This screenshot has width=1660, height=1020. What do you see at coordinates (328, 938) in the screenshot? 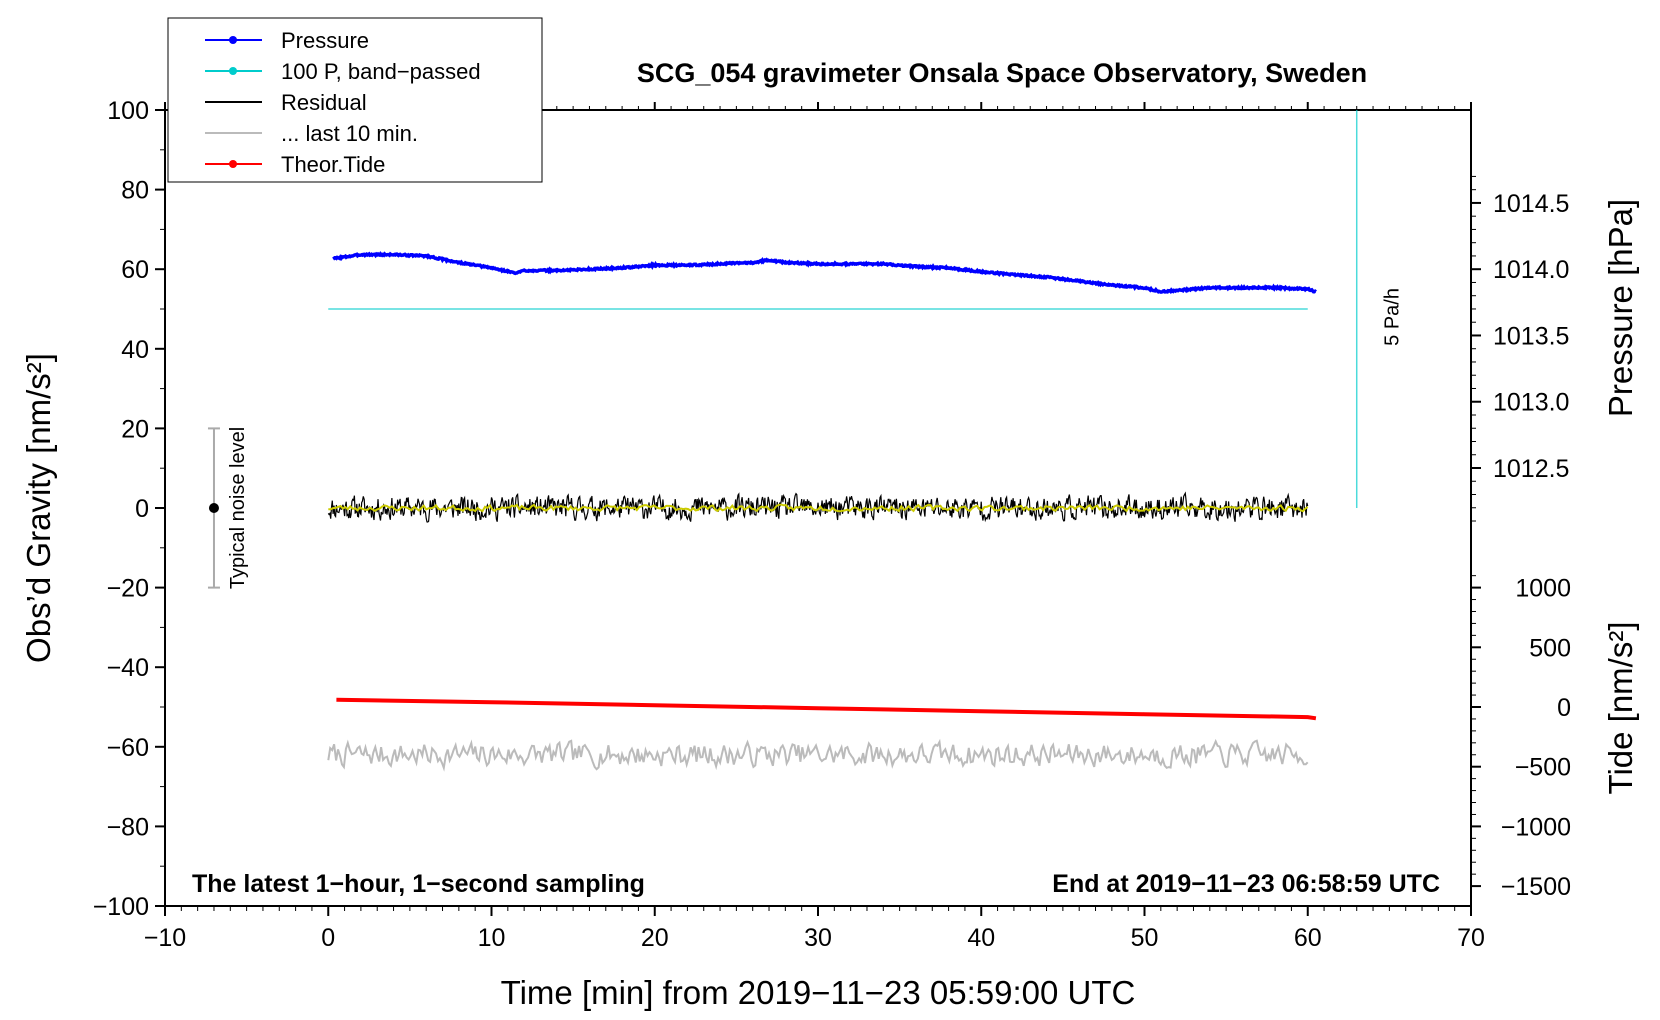
I see `x-tick-label: 0` at bounding box center [328, 938].